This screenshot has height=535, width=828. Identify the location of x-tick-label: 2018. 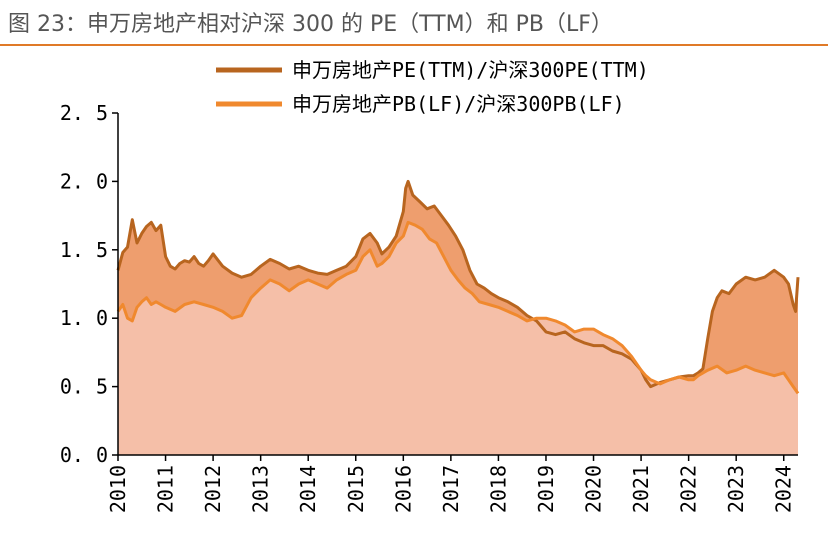
(498, 489).